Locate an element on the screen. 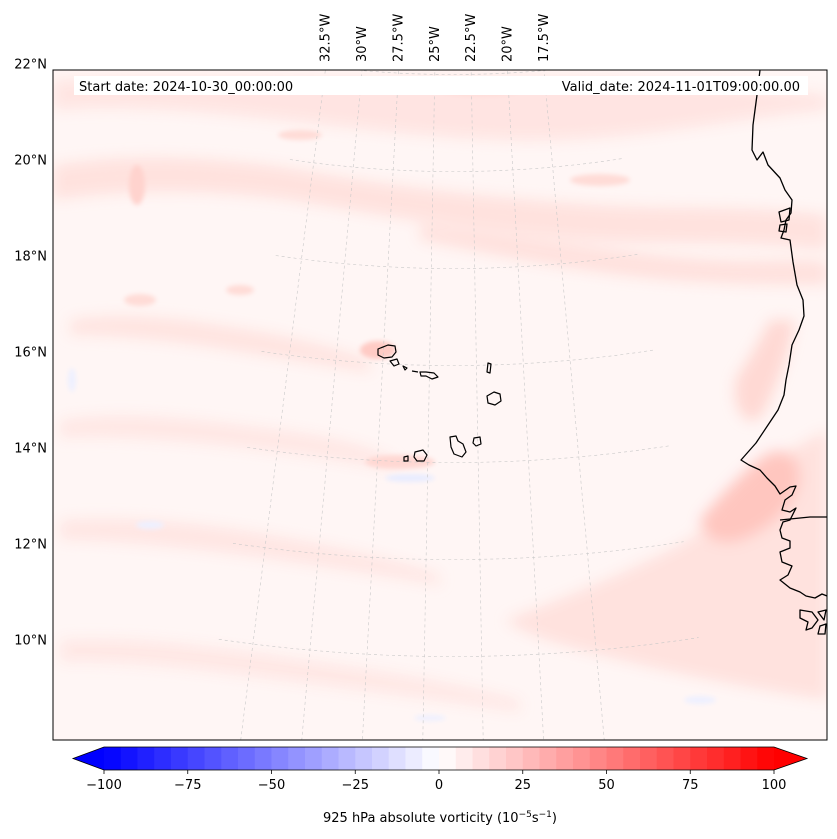 Image resolution: width=837 pixels, height=839 pixels. latitude-tick-label: 12°N is located at coordinates (30, 544).